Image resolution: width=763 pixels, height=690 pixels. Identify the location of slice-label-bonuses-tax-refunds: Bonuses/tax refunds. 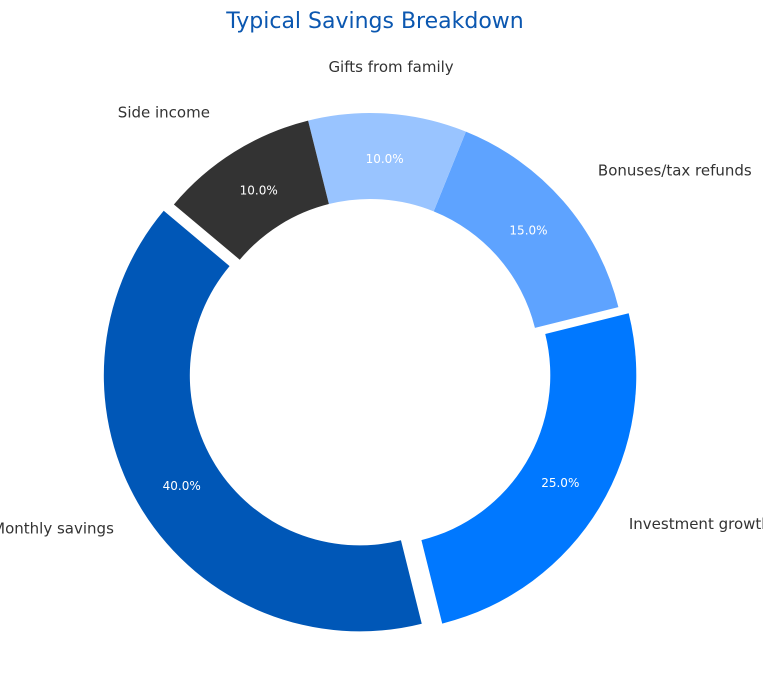
(675, 170).